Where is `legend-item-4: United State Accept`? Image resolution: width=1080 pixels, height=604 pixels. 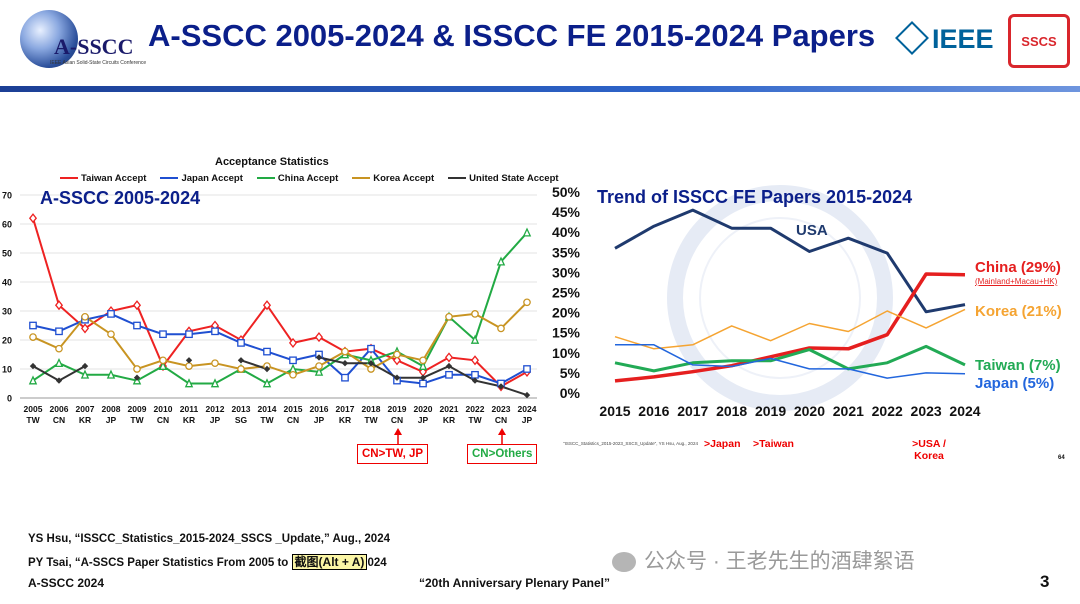 legend-item-4: United State Accept is located at coordinates (503, 178).